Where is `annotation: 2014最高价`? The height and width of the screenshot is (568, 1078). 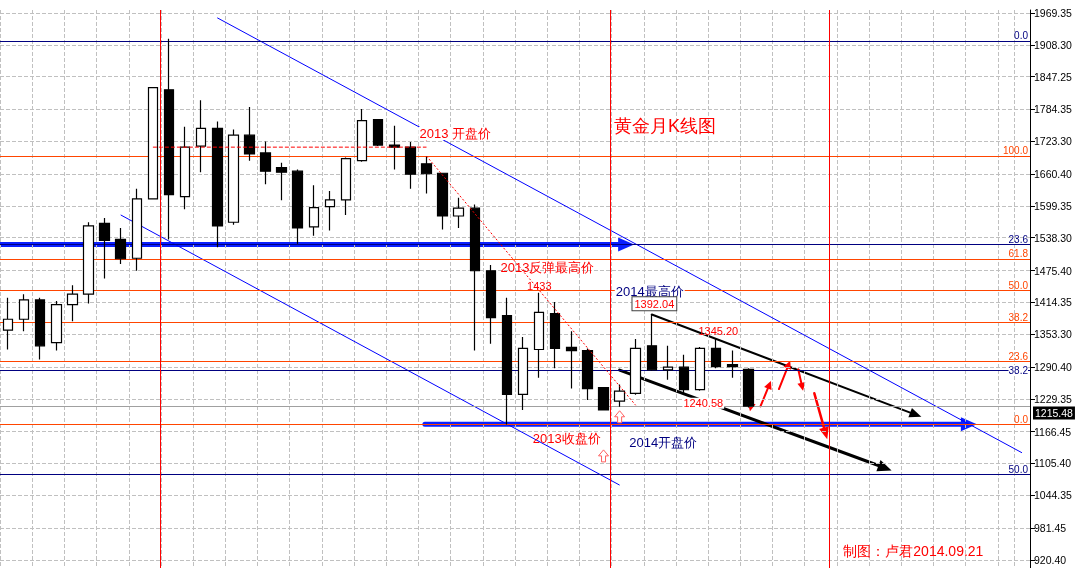 annotation: 2014最高价 is located at coordinates (649, 291).